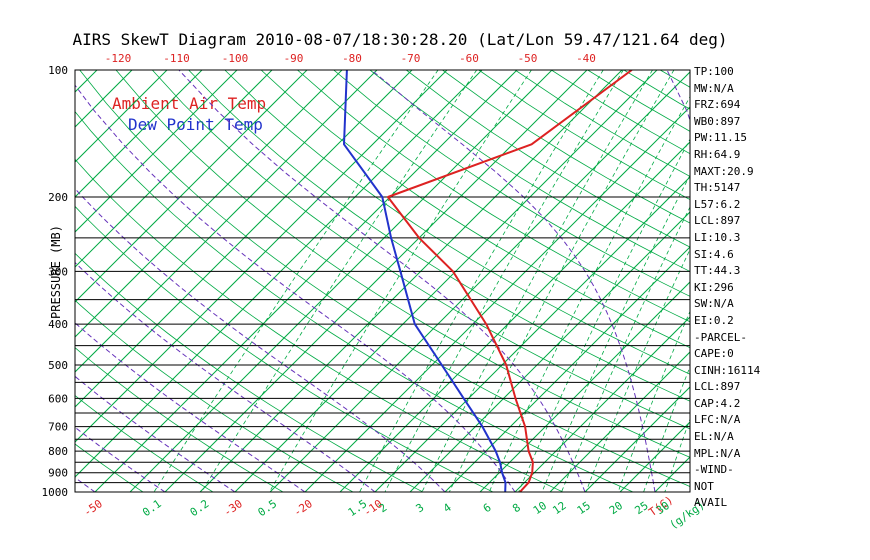 The image size is (870, 560). Describe the element at coordinates (717, 420) in the screenshot. I see `info-line-21: LFC:N/A` at that location.